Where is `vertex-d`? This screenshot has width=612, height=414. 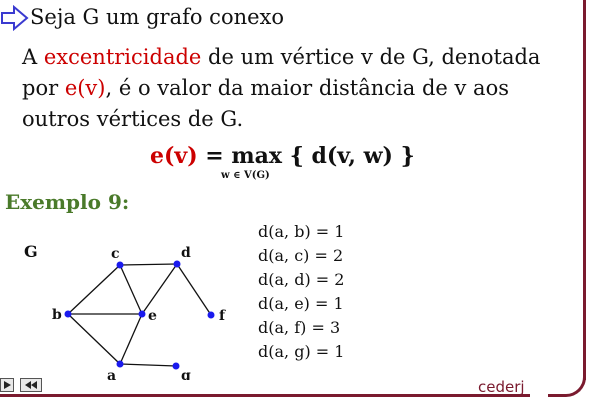
vertex-d is located at coordinates (177, 264).